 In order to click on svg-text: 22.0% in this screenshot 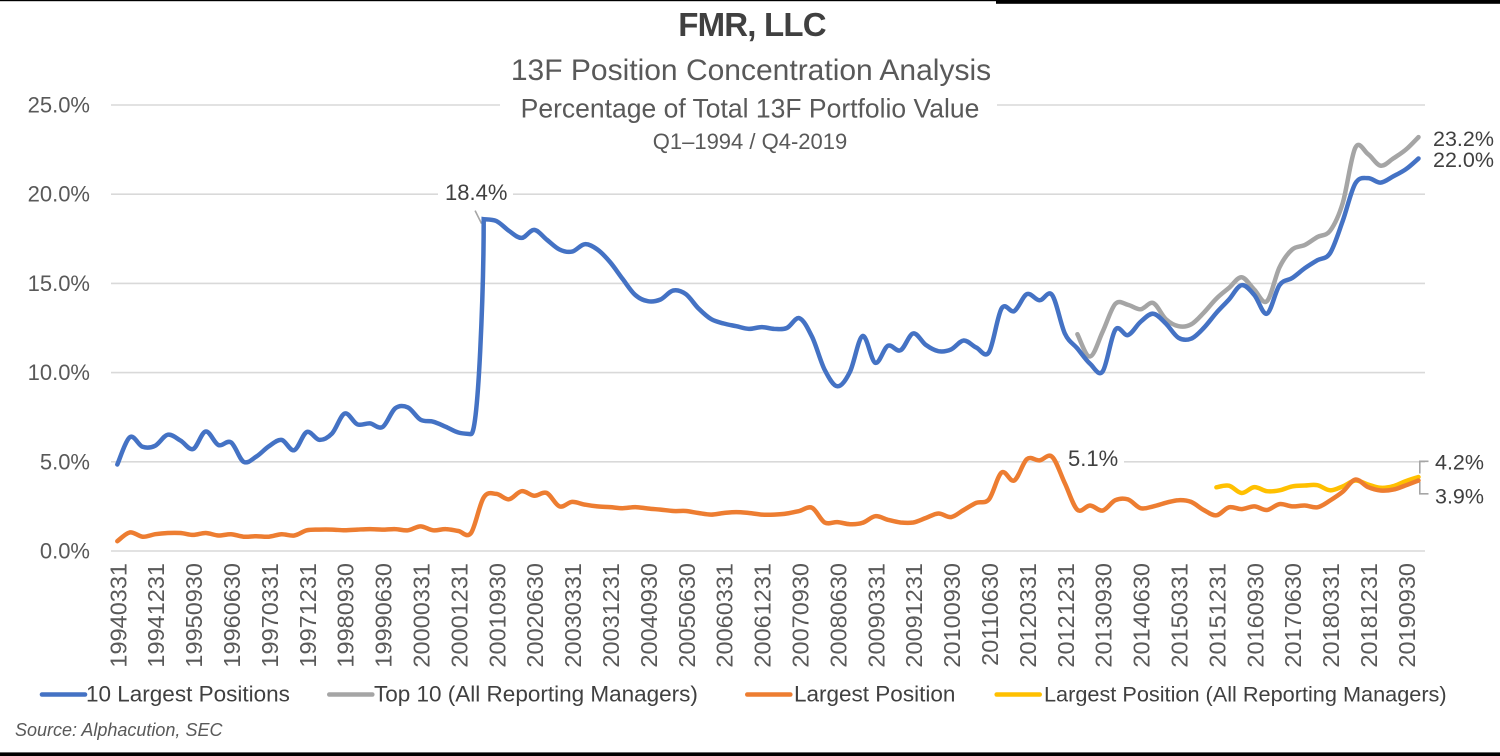, I will do `click(1463, 160)`.